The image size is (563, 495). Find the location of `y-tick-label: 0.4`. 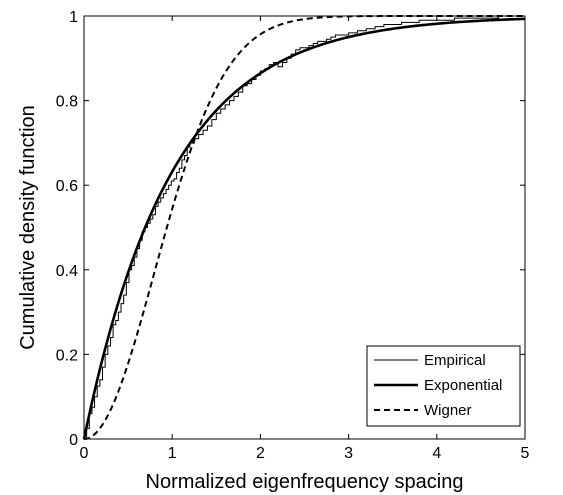

y-tick-label: 0.4 is located at coordinates (67, 271).